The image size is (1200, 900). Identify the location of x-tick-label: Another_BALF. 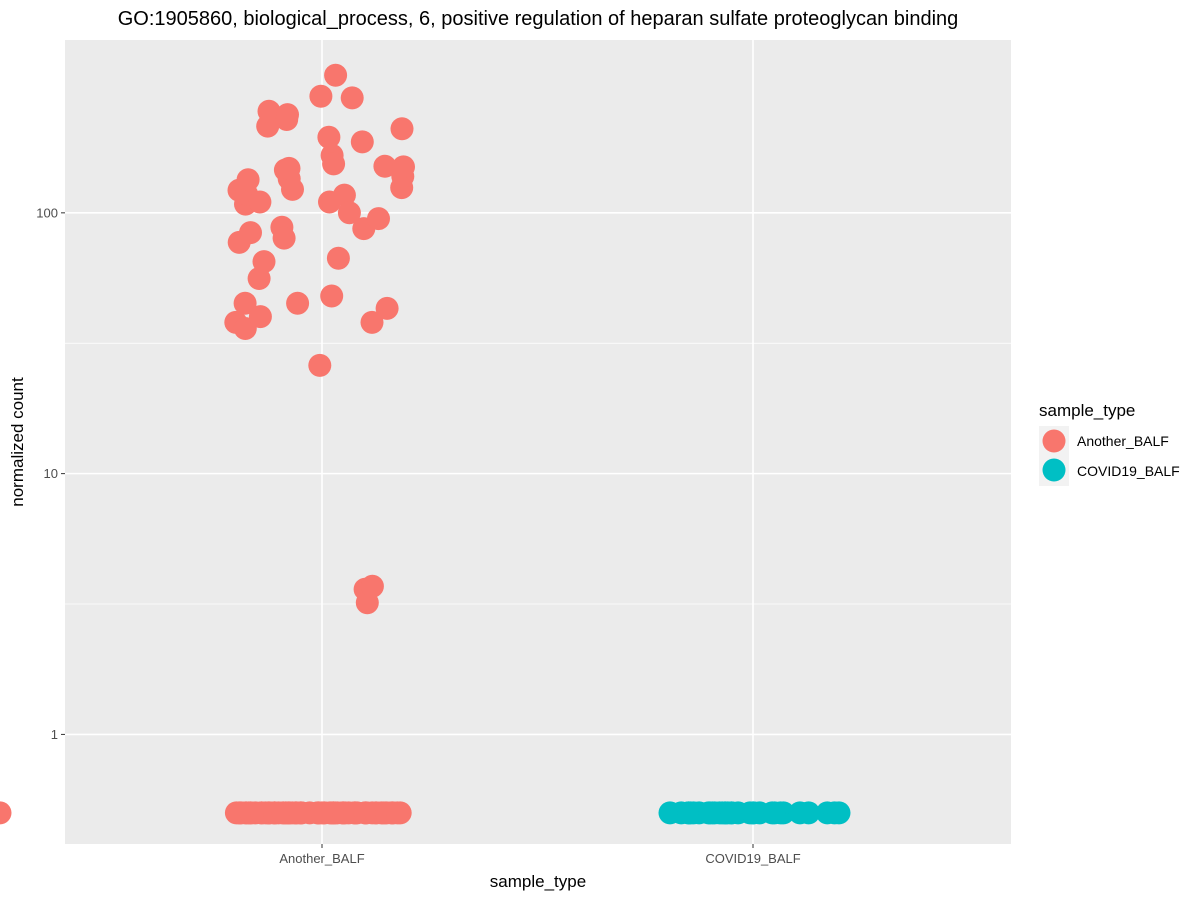
(321, 858).